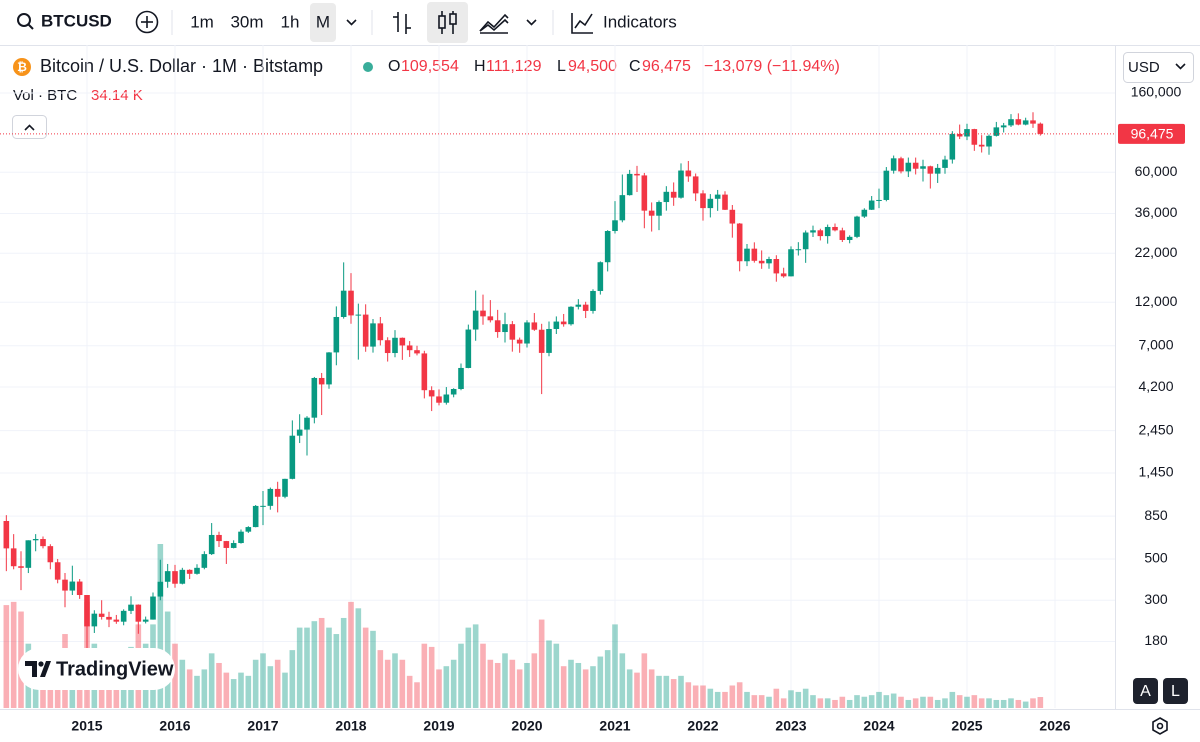 The image size is (1200, 742). Describe the element at coordinates (878, 726) in the screenshot. I see `x-tick-label: 2024` at that location.